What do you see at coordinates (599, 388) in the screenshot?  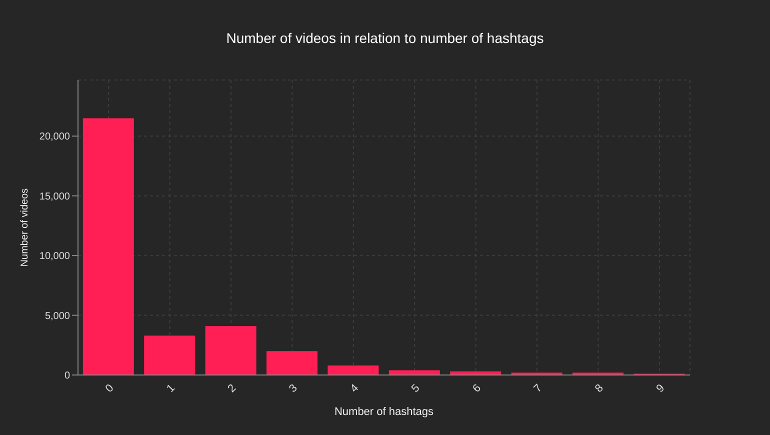 I see `x-tick-label: 8` at bounding box center [599, 388].